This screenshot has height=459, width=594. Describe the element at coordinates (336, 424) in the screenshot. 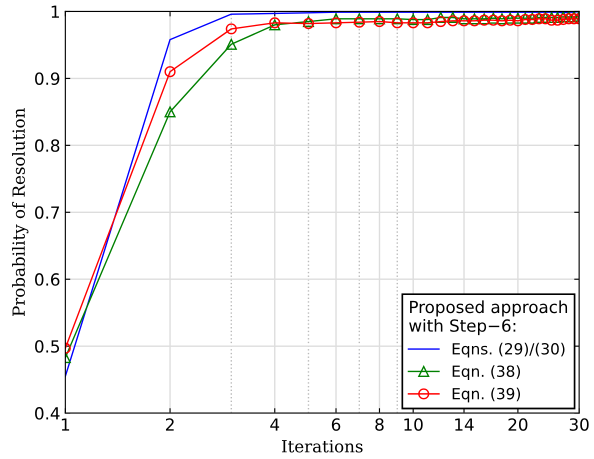

I see `x-tick-label: 6` at that location.